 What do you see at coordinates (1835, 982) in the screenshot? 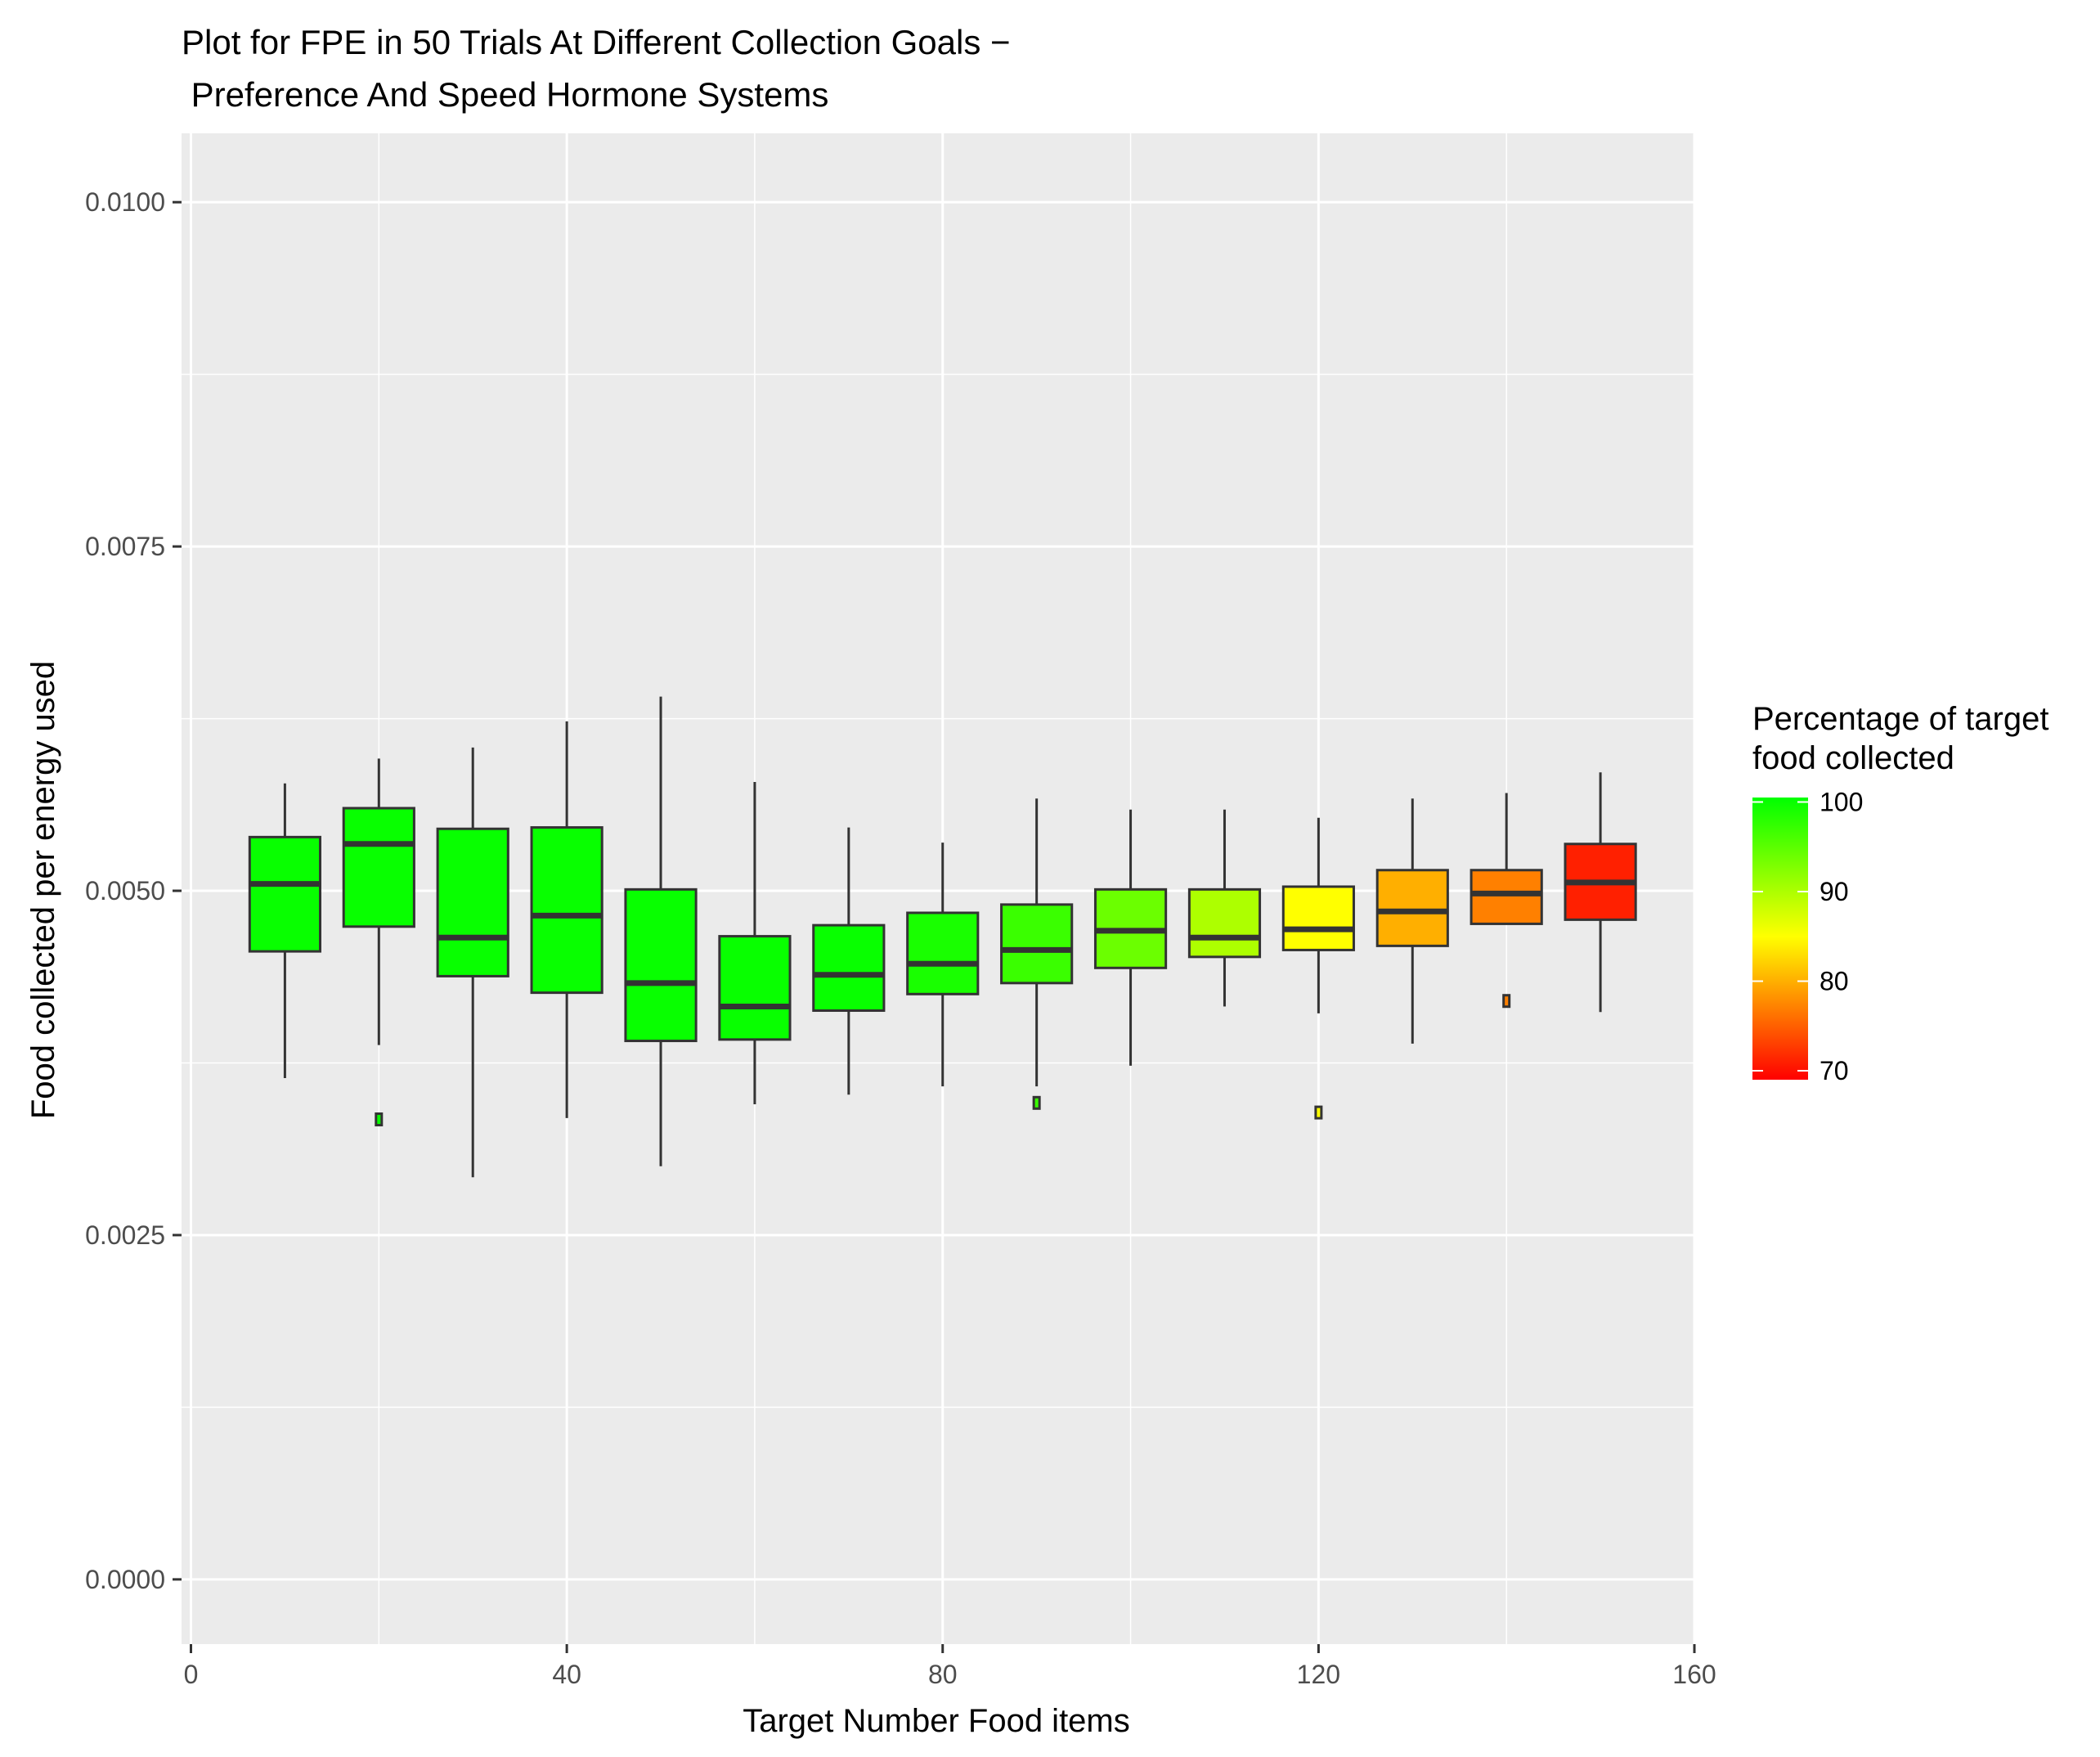
I see `legend-tick-label: 80` at bounding box center [1835, 982].